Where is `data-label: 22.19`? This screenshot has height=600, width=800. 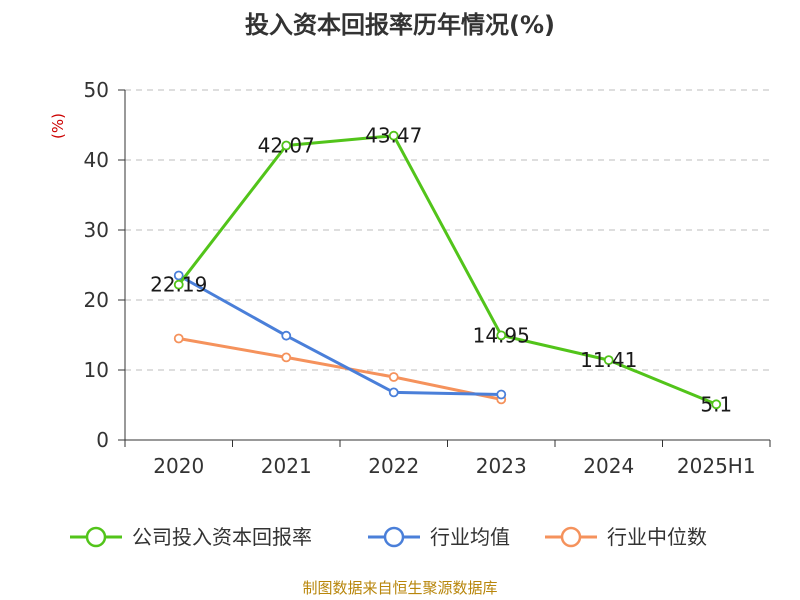
data-label: 22.19 is located at coordinates (178, 285).